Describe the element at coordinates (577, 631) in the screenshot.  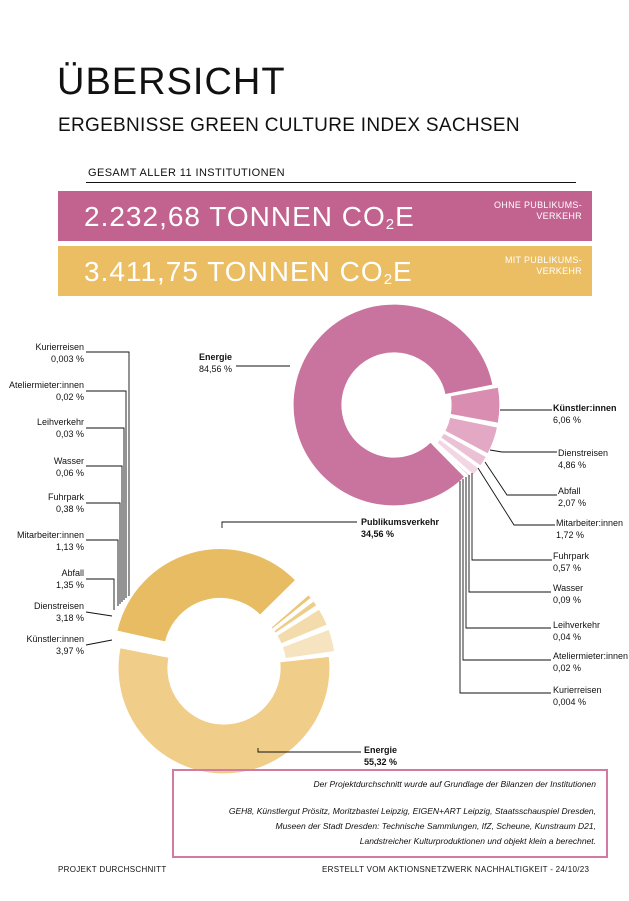
I see `pink-label-leihverkehr: Leihverkehr 0,04 %` at that location.